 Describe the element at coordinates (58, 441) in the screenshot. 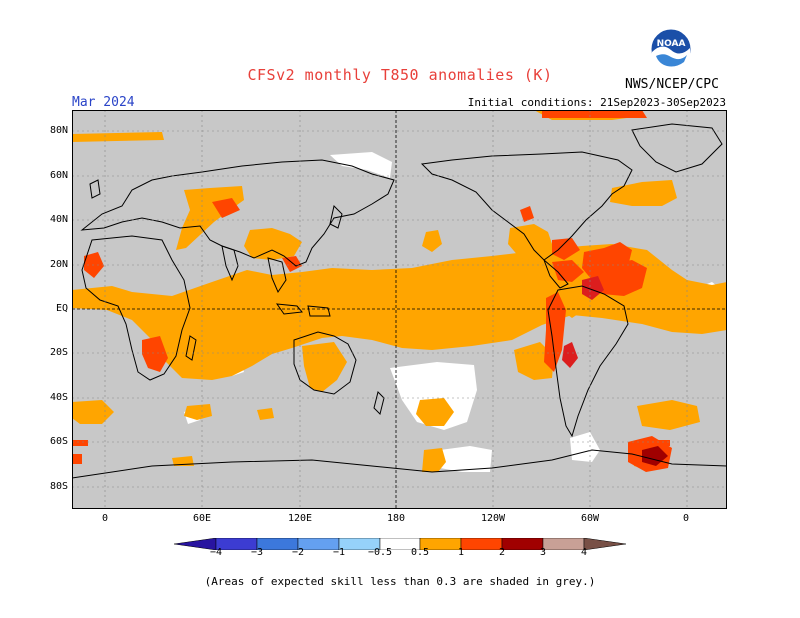

I see `lat-label: 60S` at that location.